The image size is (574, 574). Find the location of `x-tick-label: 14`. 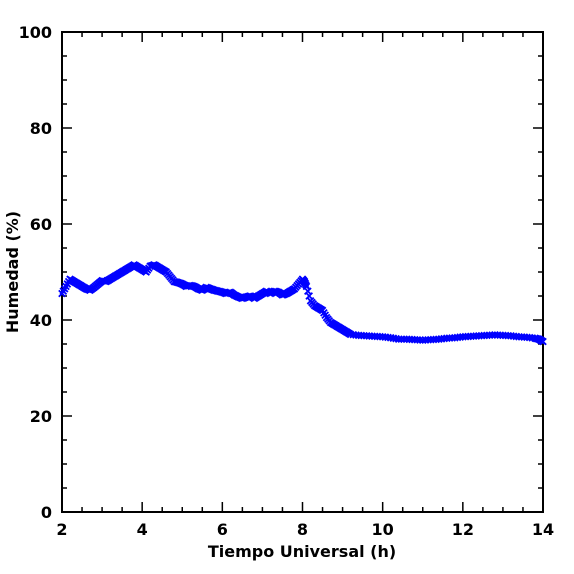

x-tick-label: 14 is located at coordinates (543, 529).